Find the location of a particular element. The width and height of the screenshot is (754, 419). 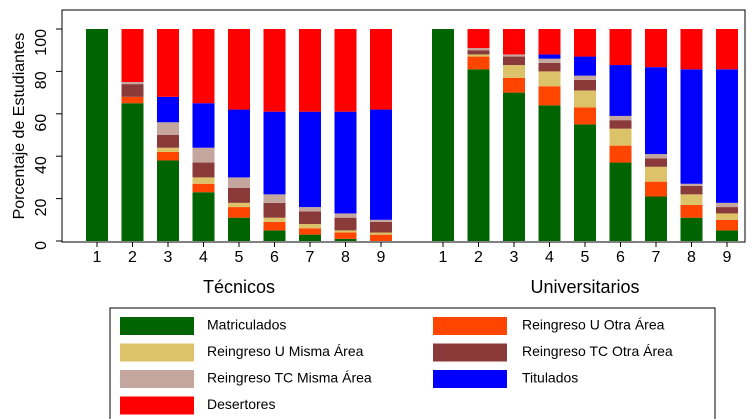

legend-label: Reingreso TC Misma Área is located at coordinates (289, 378).